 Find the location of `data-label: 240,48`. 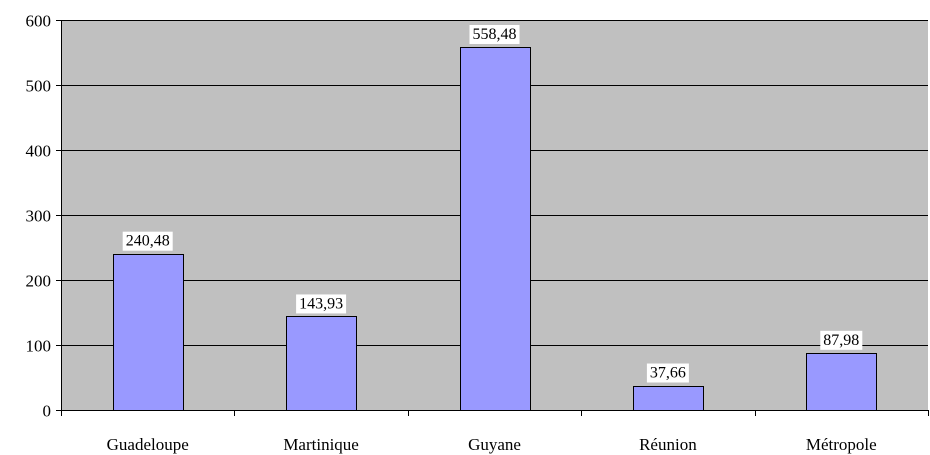

data-label: 240,48 is located at coordinates (147, 241).